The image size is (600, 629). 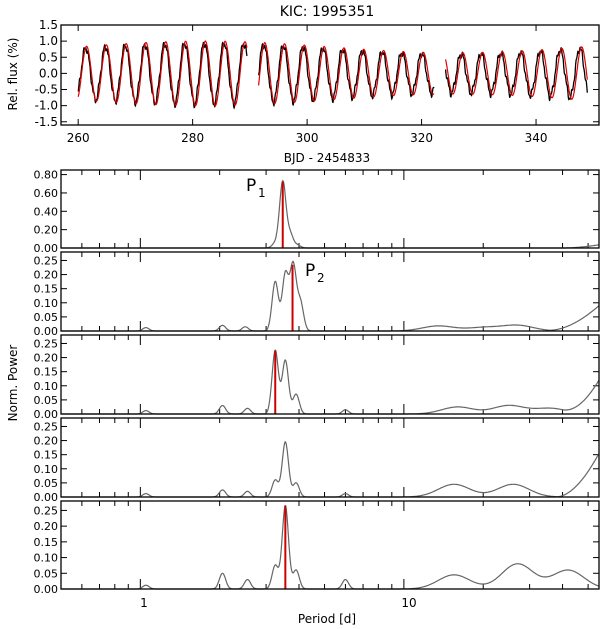 I want to click on periodogram-annotation-subscript: 1, so click(x=262, y=193).